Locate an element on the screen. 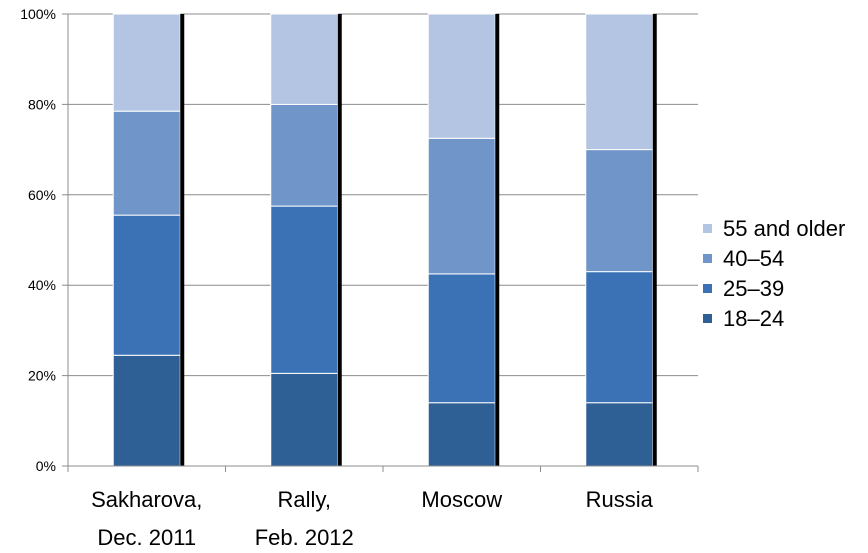 The height and width of the screenshot is (553, 868). category-label: Sakharova, is located at coordinates (146, 499).